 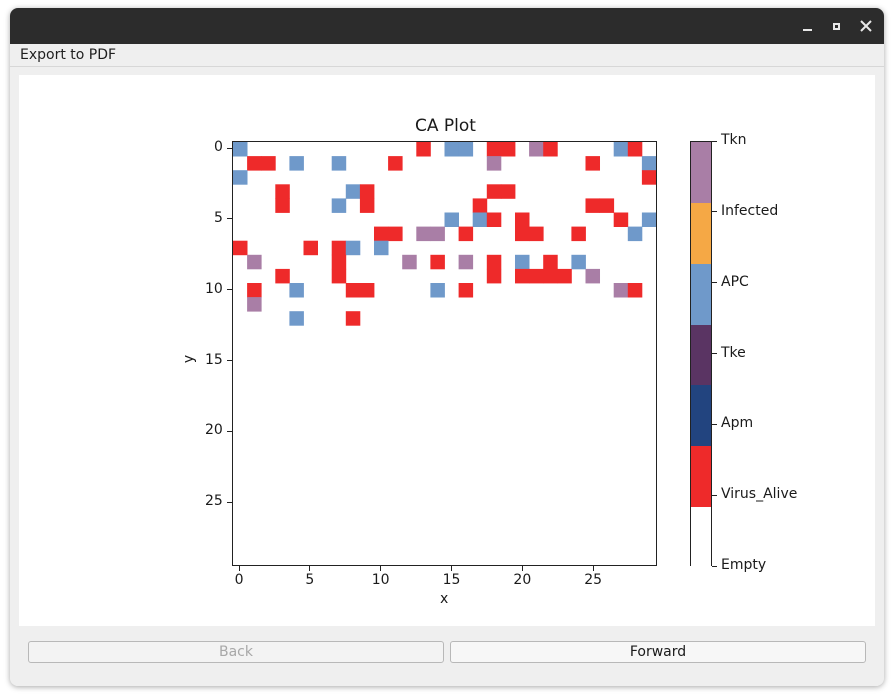 I want to click on close-icon, so click(x=866, y=26).